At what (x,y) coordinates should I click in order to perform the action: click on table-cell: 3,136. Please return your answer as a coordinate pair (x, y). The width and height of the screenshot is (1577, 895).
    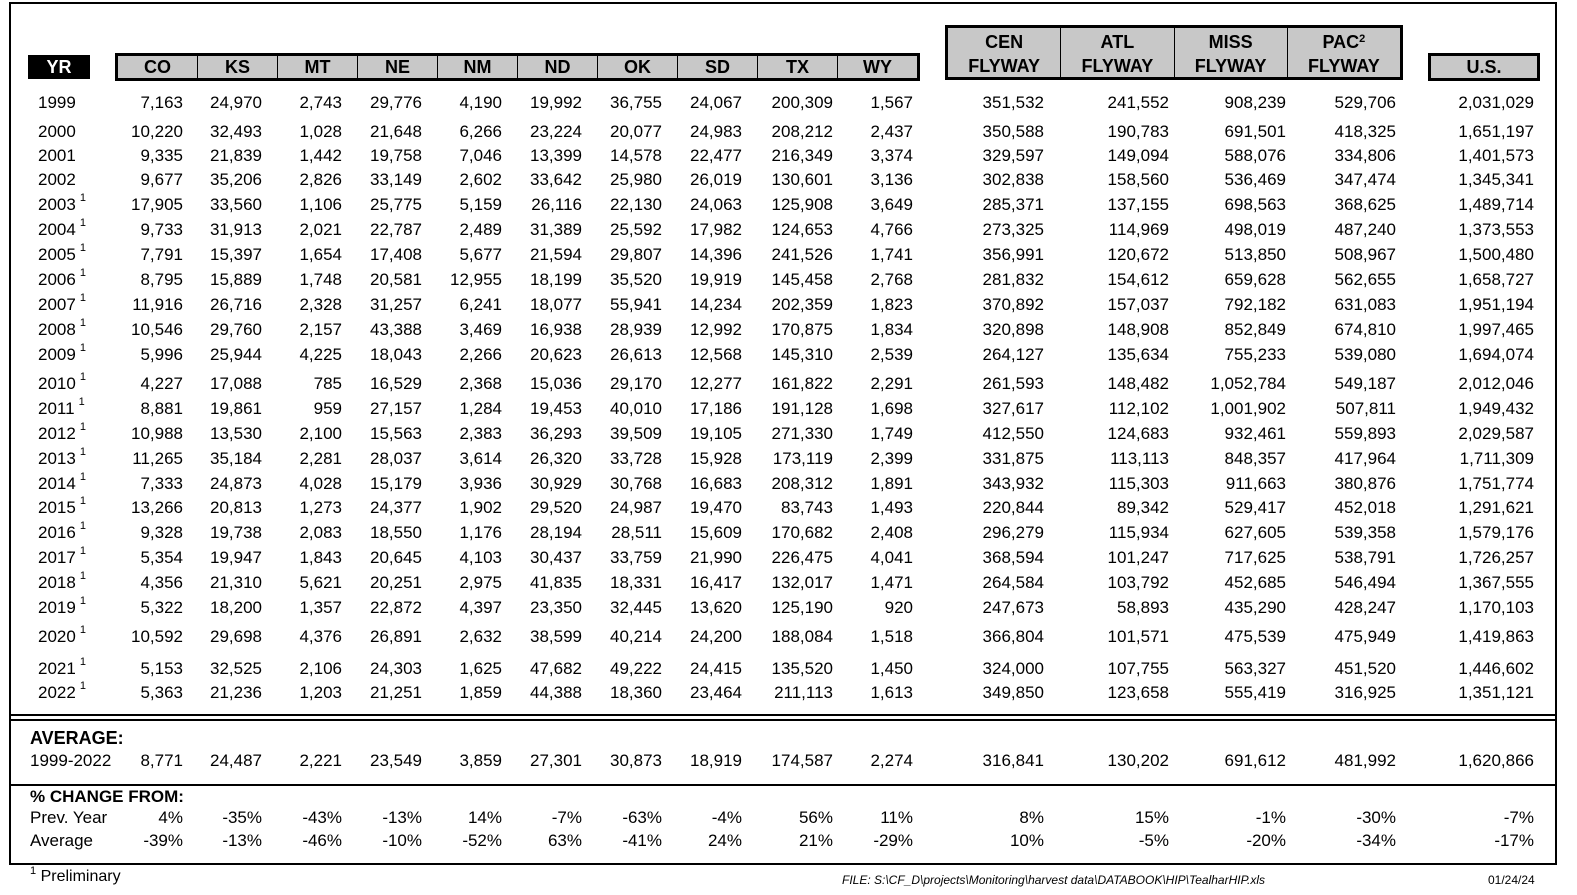
    Looking at the image, I should click on (891, 179).